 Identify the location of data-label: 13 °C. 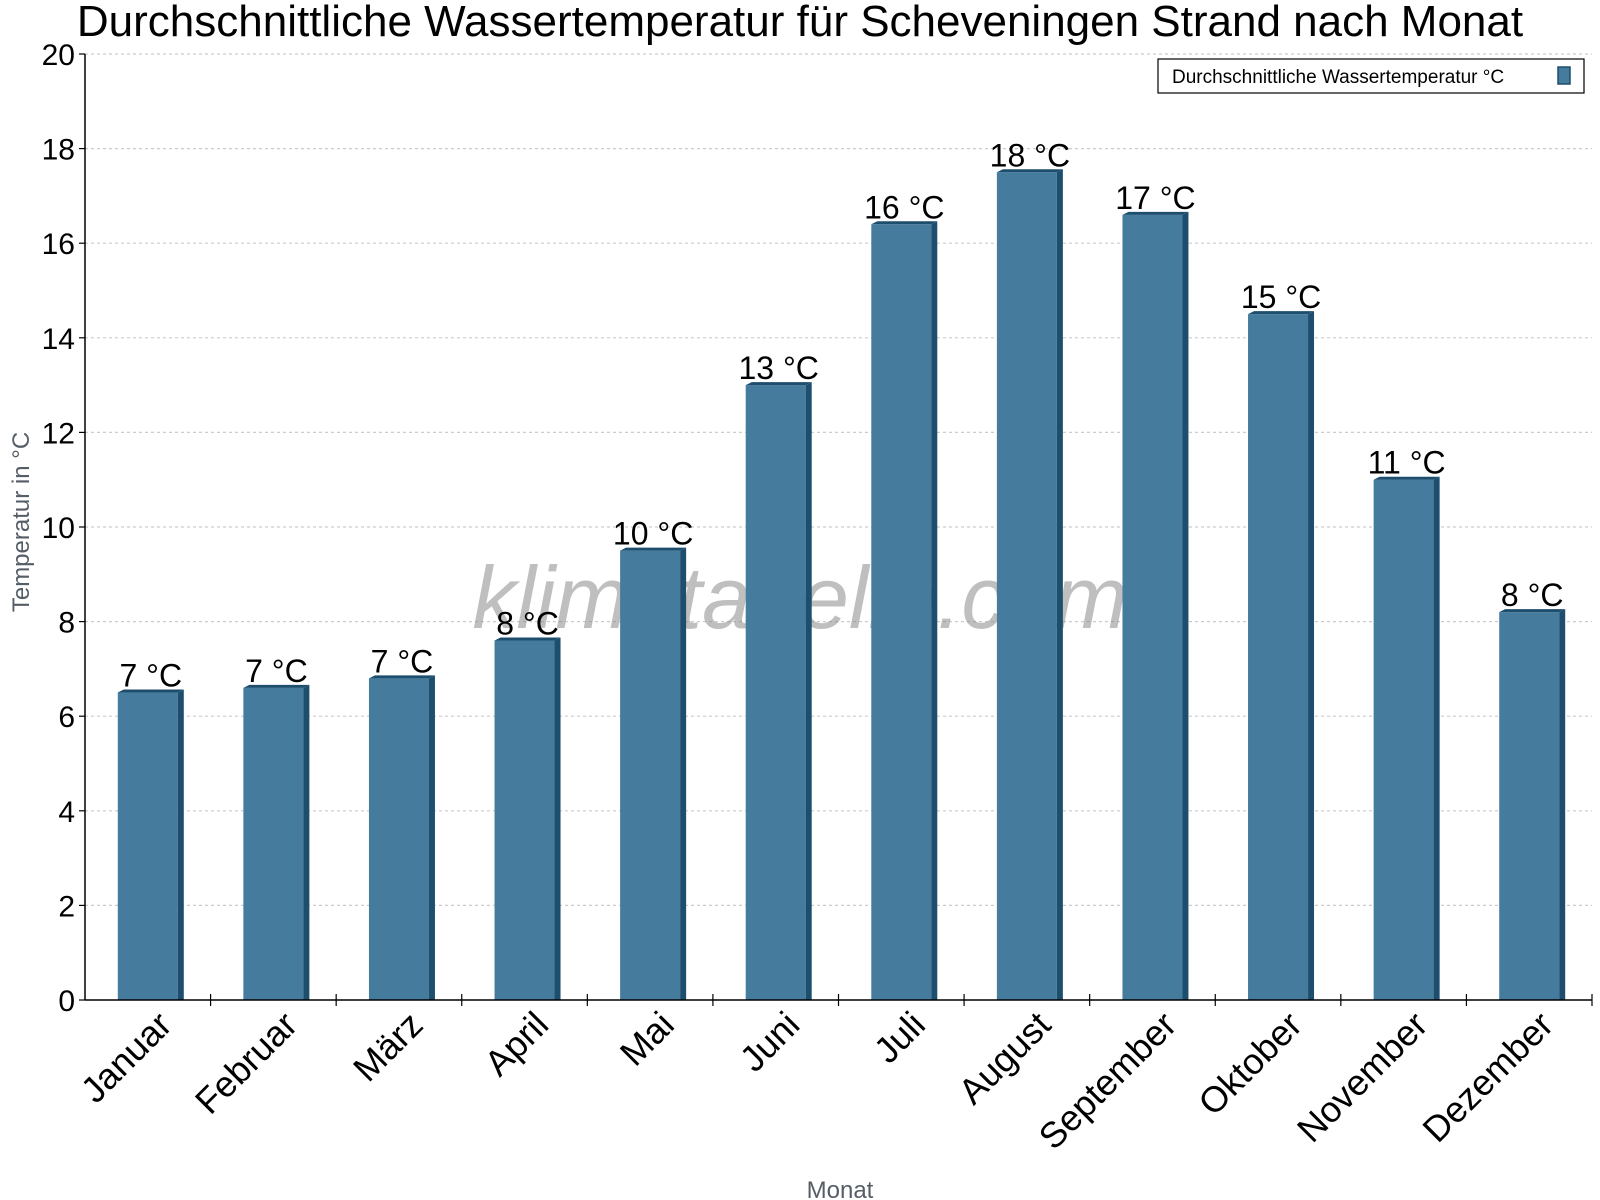
(779, 368).